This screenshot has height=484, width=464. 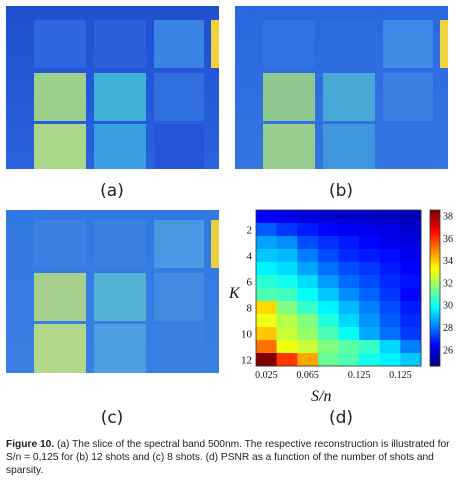 I want to click on y-tick-label: 4, so click(x=250, y=257).